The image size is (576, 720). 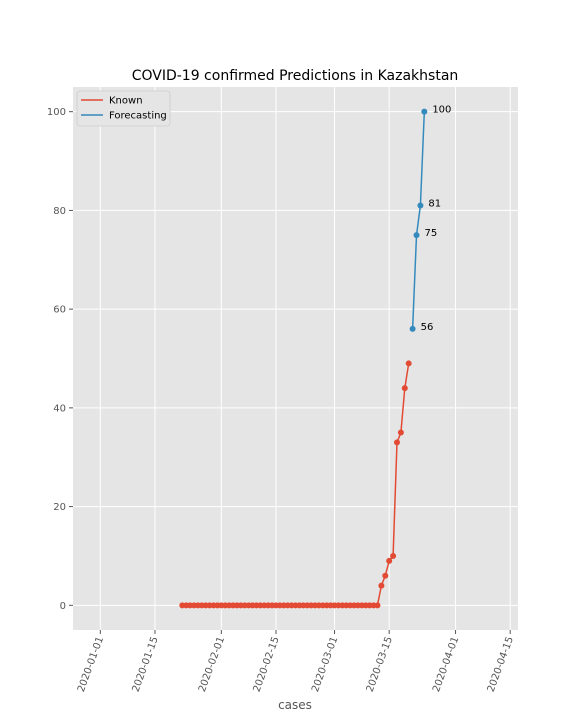 I want to click on y-tick-label: 20, so click(x=59, y=507).